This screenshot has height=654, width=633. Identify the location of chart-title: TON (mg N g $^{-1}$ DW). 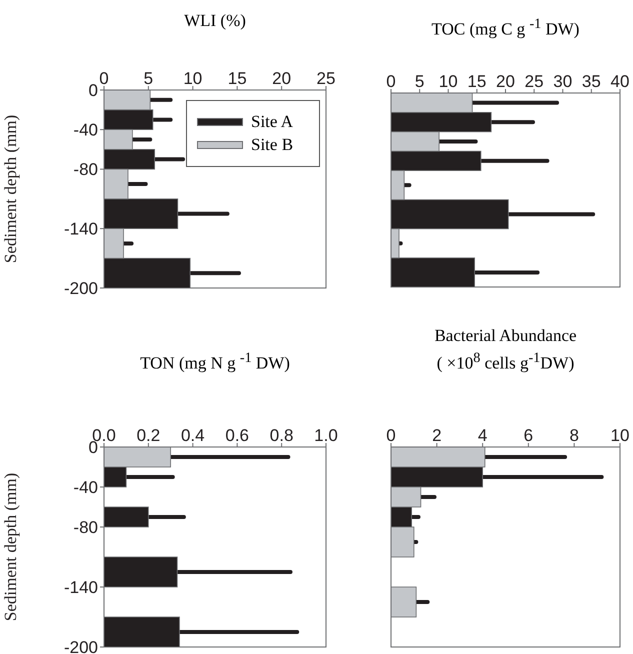
(215, 362).